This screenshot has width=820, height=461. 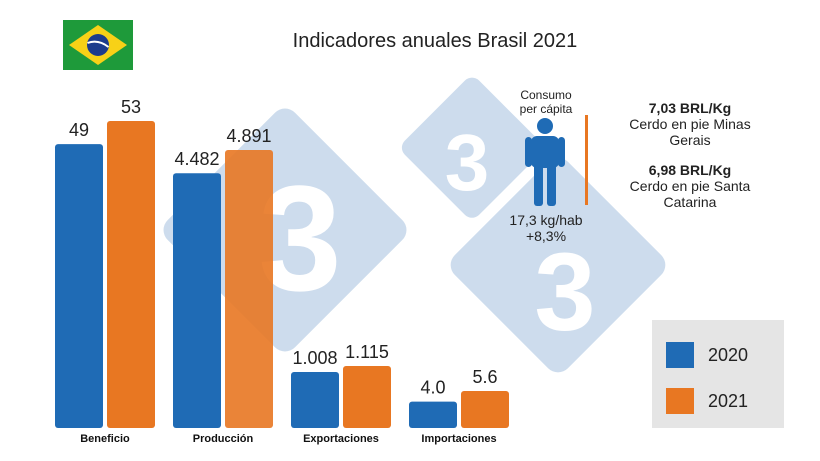 What do you see at coordinates (367, 352) in the screenshot?
I see `bar-value-label: 1.115` at bounding box center [367, 352].